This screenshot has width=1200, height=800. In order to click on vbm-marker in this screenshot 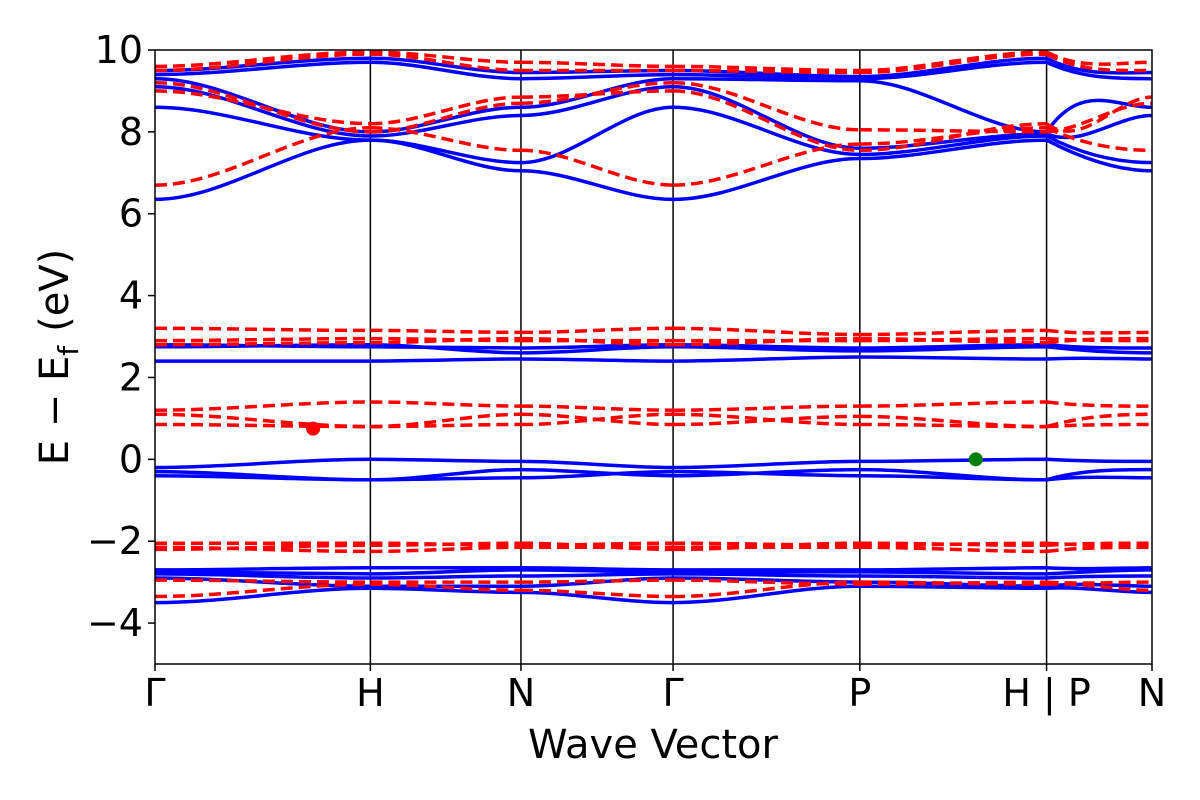, I will do `click(975, 459)`.